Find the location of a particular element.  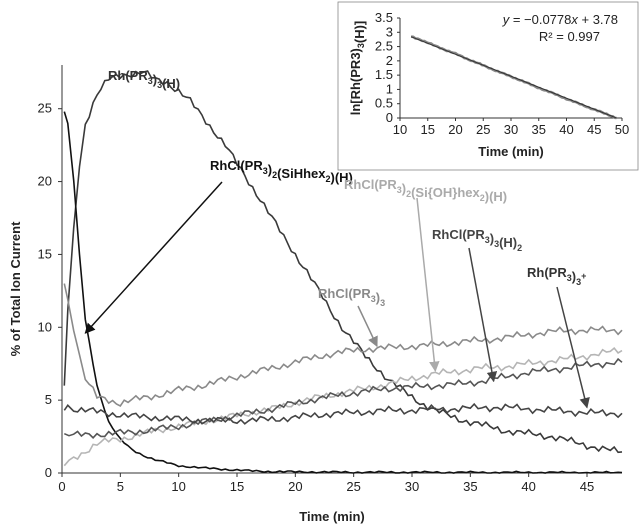

inset-y-tick-label: 1 is located at coordinates (389, 88).